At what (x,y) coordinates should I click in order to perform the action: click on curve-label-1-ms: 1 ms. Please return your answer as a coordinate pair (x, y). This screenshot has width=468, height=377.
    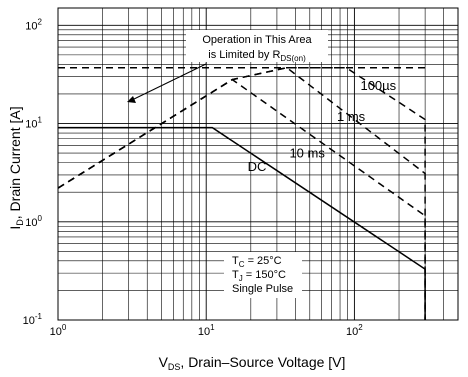
    Looking at the image, I should click on (351, 116).